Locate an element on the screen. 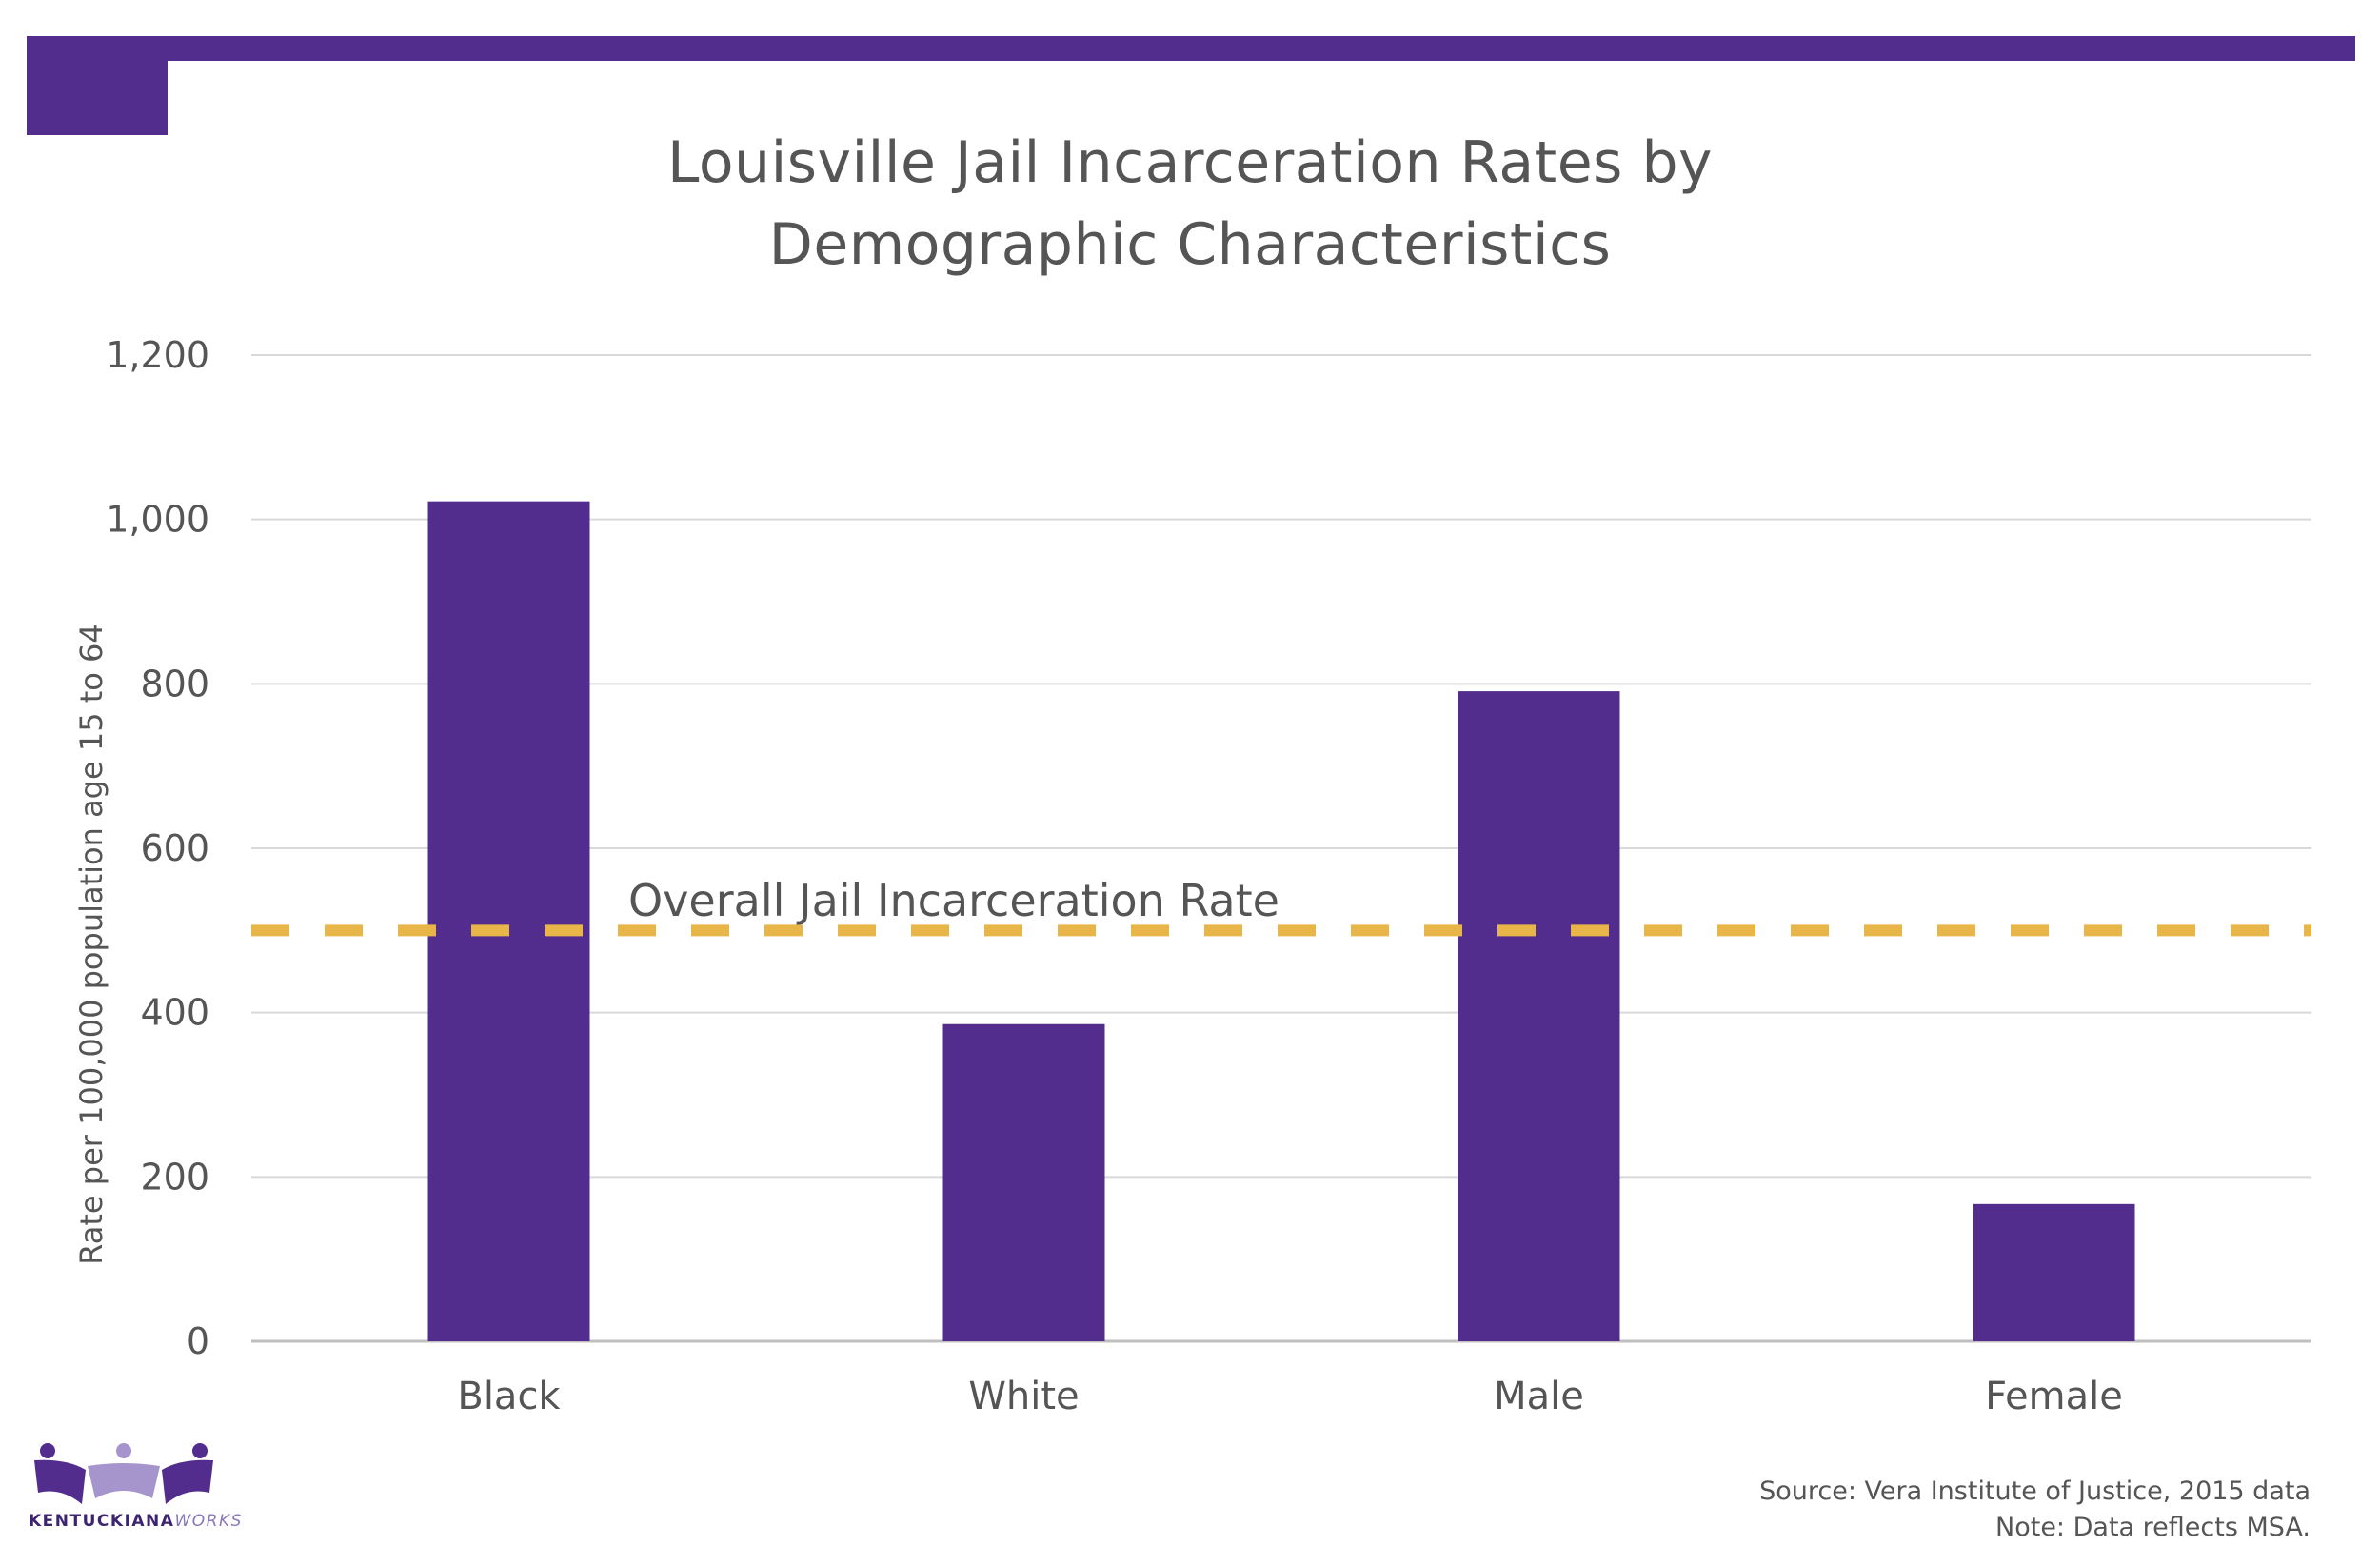 This screenshot has width=2380, height=1546. reference-line-label: Overall Jail Incarceration Rate is located at coordinates (953, 900).